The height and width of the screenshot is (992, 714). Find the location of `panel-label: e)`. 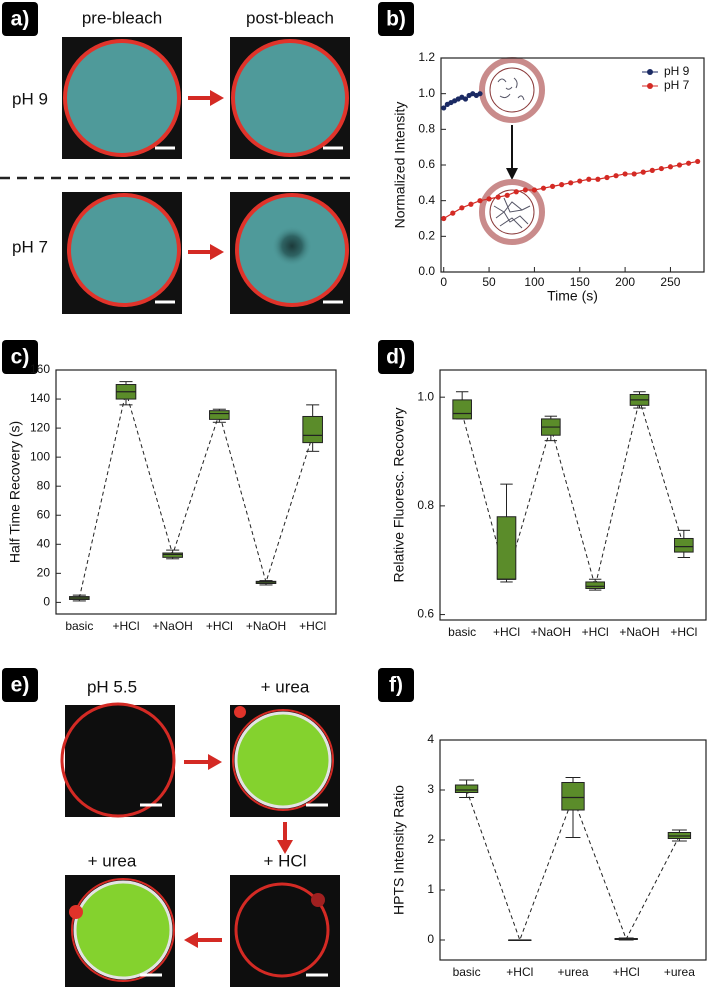

panel-label: e) is located at coordinates (20, 685).